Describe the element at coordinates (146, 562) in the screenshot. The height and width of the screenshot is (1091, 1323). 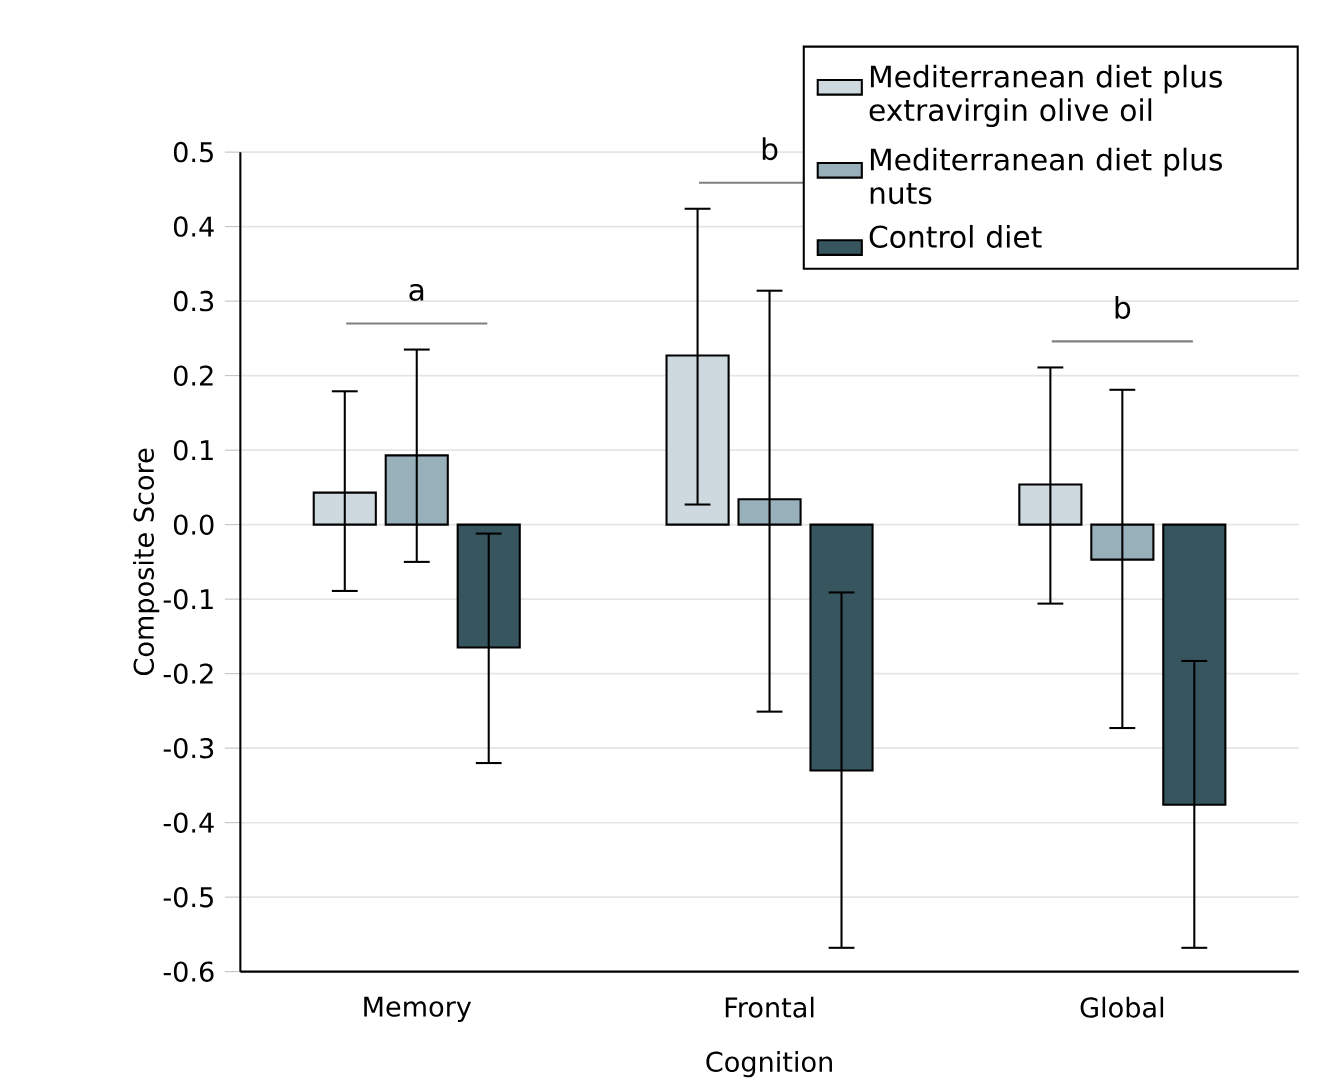
I see `y-axis-title: Composite Score` at that location.